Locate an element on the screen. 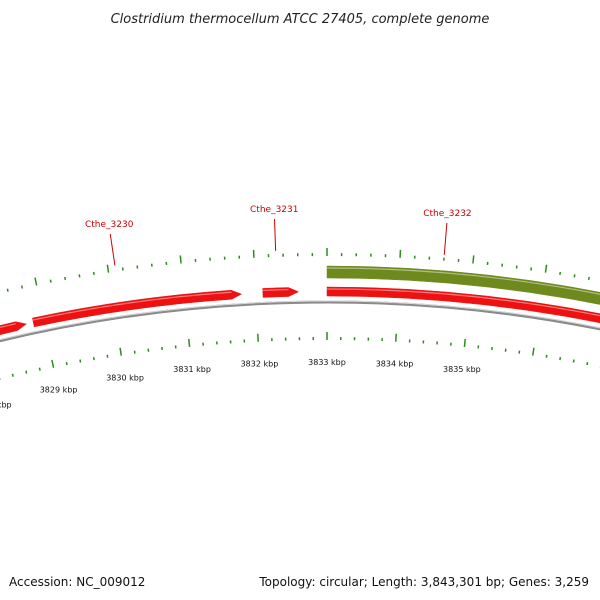  kbp-label: 3829 kbp is located at coordinates (59, 389).